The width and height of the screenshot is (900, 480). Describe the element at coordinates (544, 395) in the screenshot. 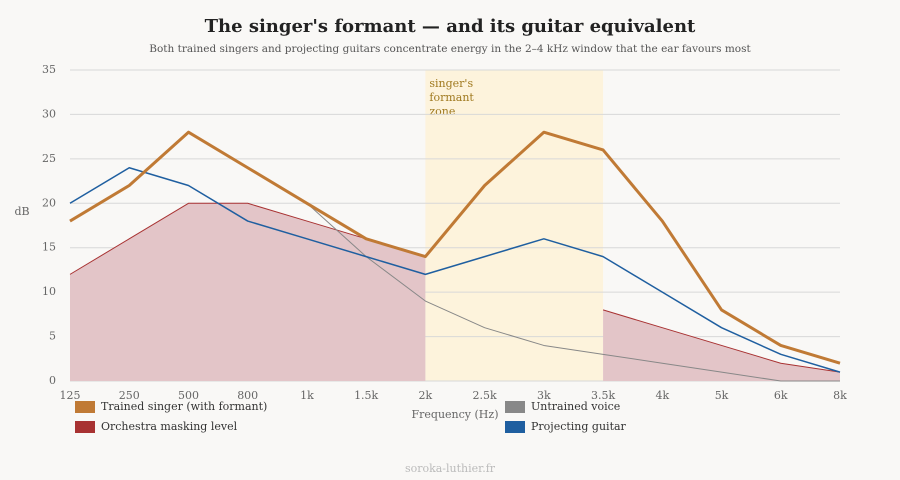

I see `x-tick-label: 3k` at that location.